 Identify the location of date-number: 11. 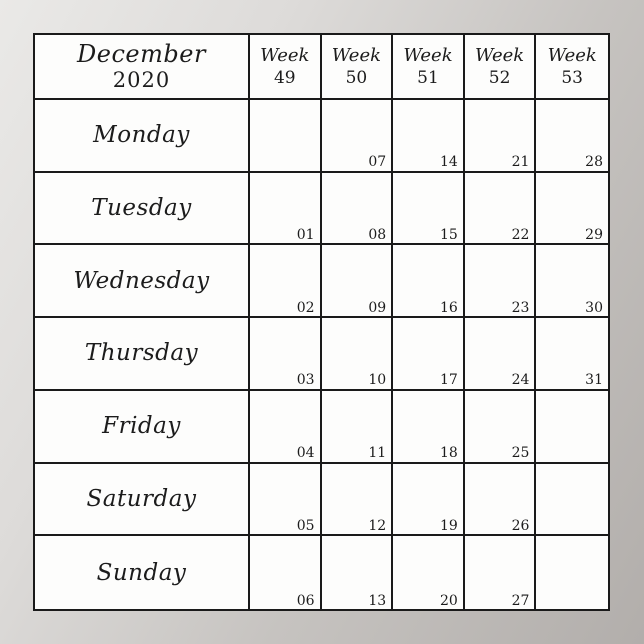
(377, 453).